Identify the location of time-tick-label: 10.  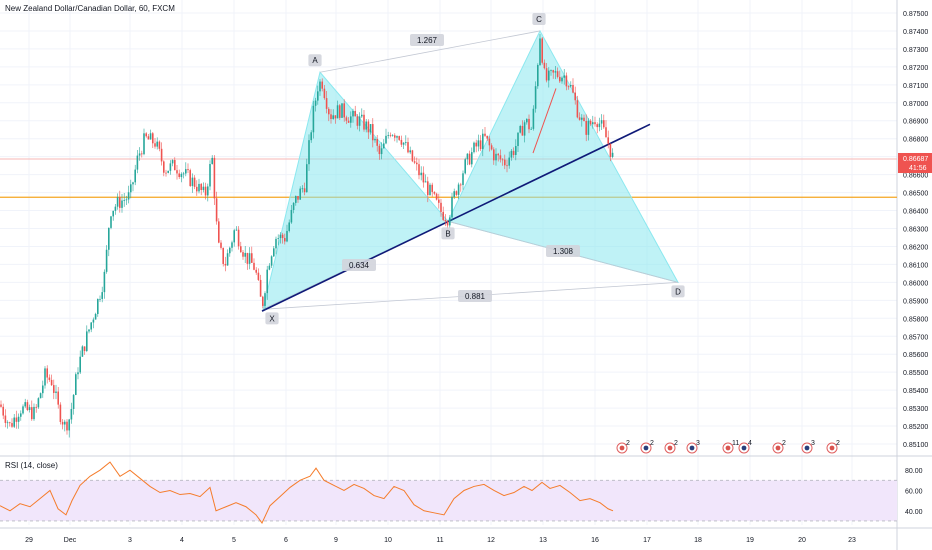
(388, 540).